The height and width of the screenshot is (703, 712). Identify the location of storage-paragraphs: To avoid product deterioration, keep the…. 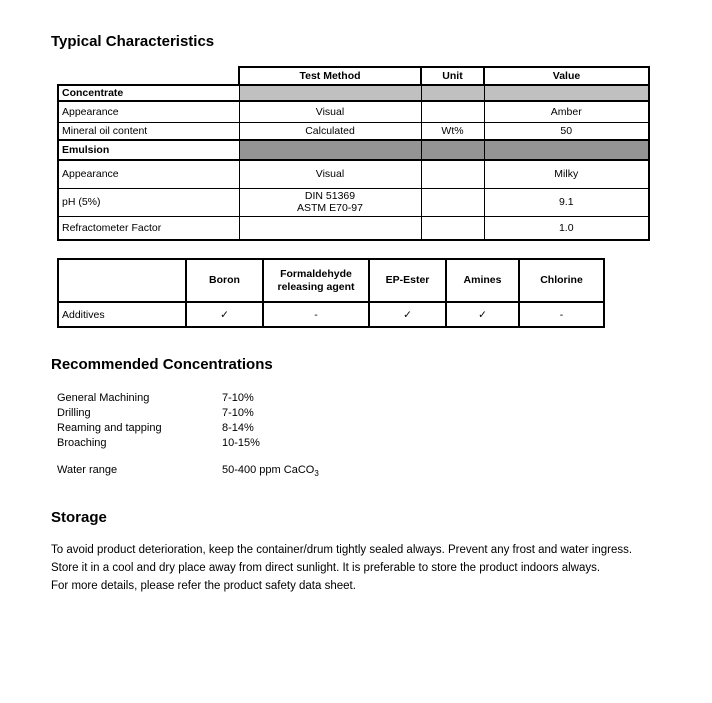
(366, 568).